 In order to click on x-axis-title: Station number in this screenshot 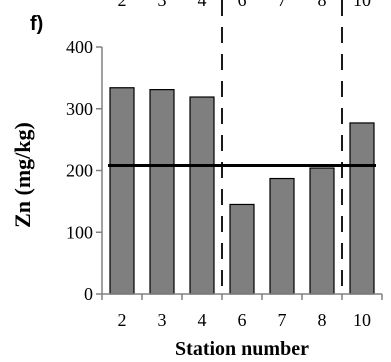, I will do `click(242, 349)`.